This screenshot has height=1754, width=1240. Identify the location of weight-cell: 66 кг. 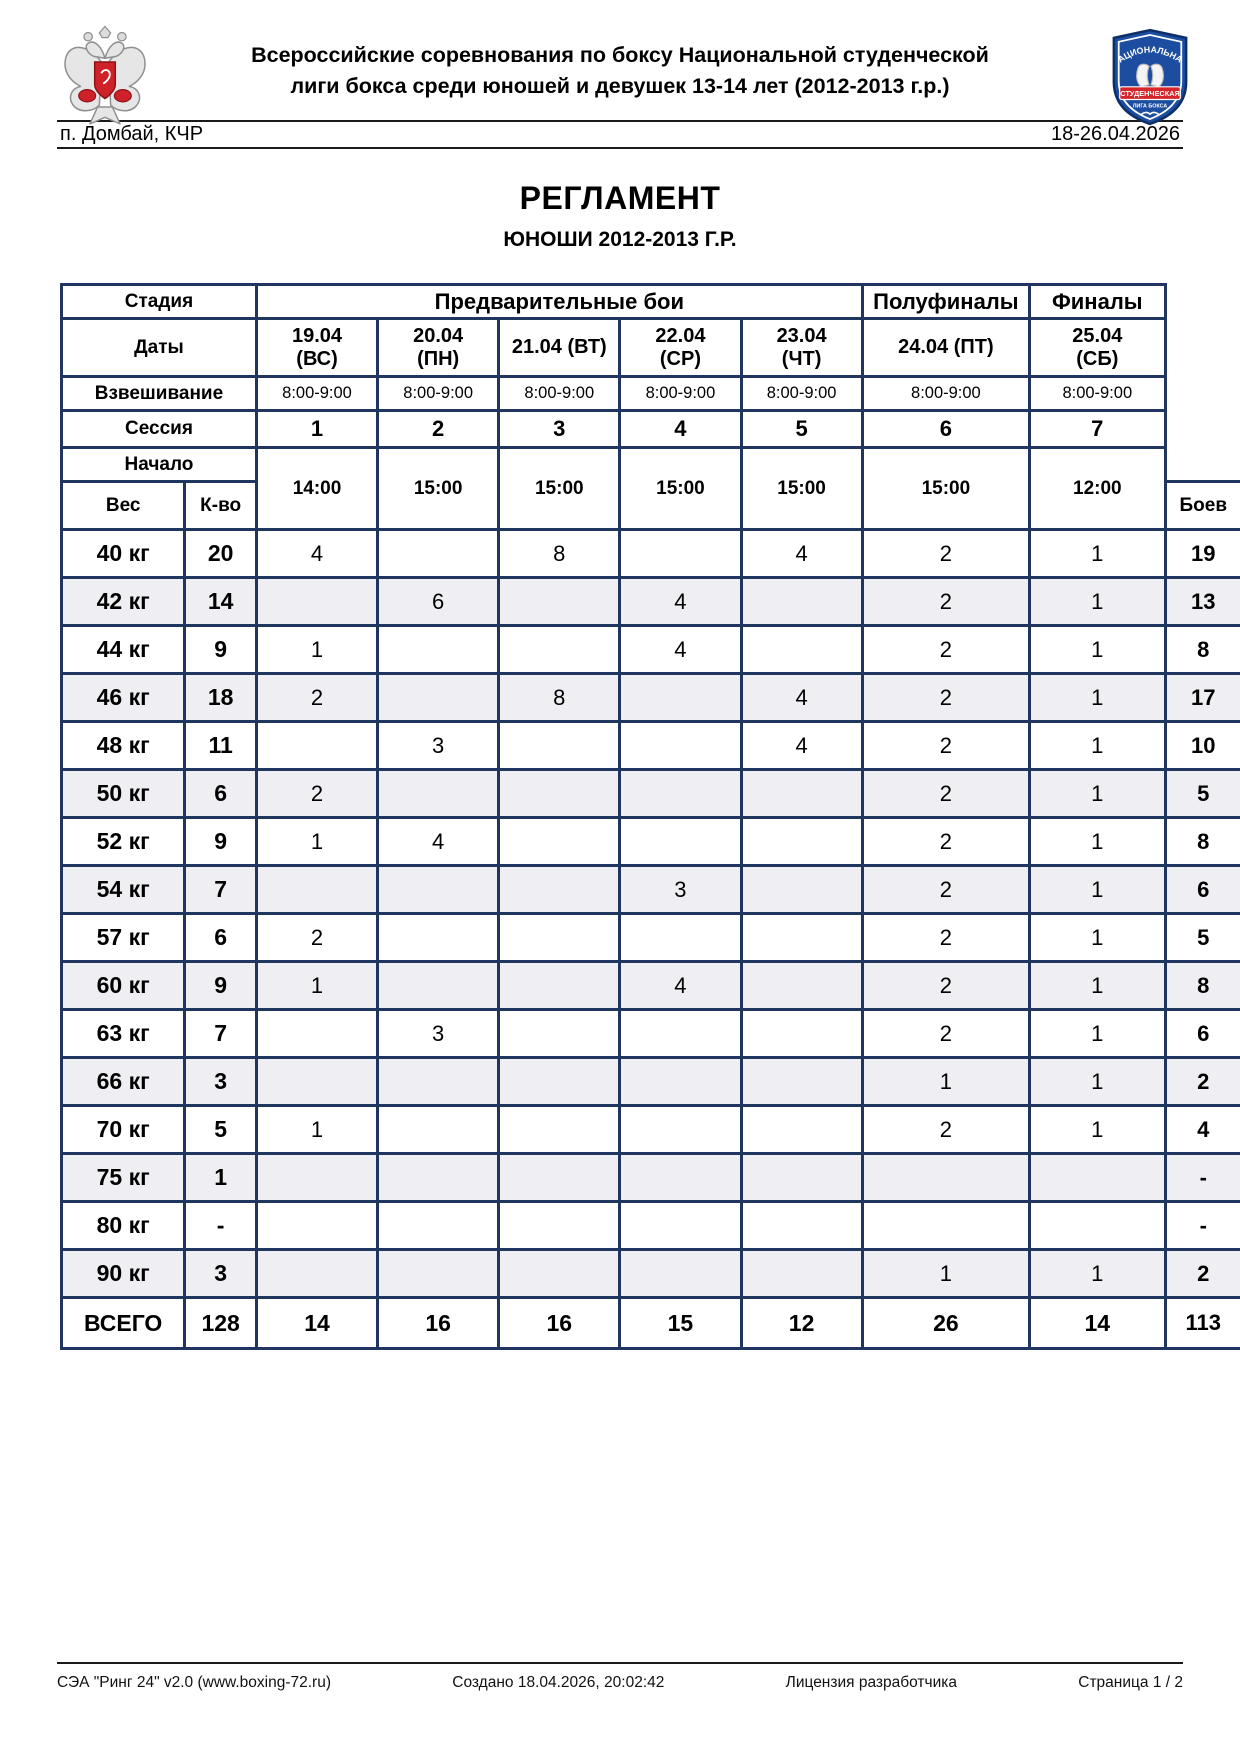
(123, 1081).